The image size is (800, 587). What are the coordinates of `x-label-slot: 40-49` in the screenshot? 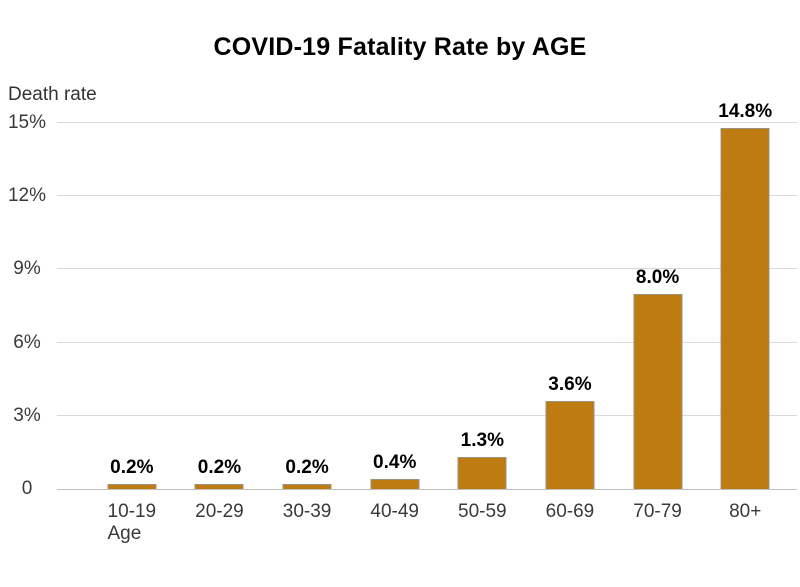 It's located at (395, 523).